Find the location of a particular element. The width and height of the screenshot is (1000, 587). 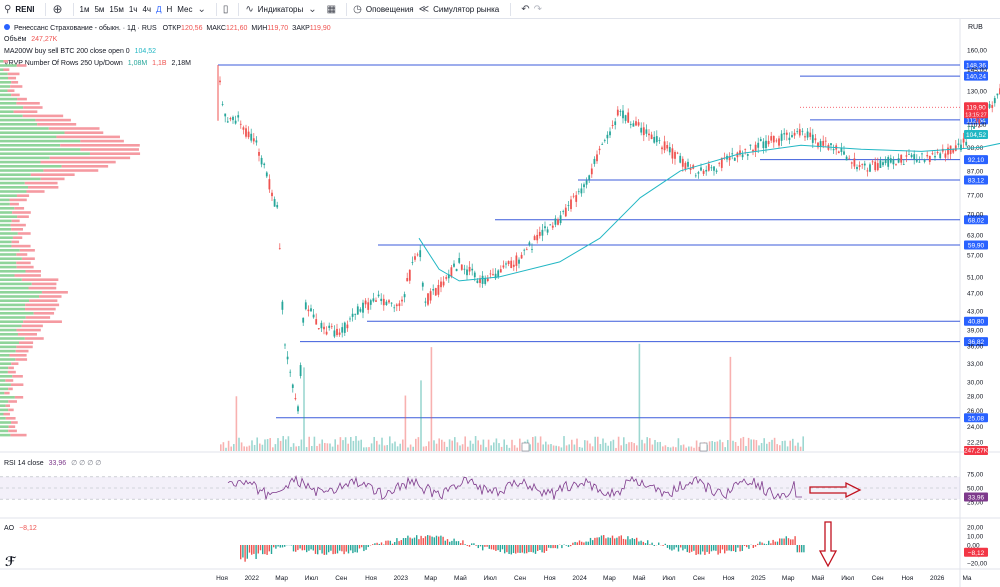

last-price-label: 119,90 is located at coordinates (976, 107).